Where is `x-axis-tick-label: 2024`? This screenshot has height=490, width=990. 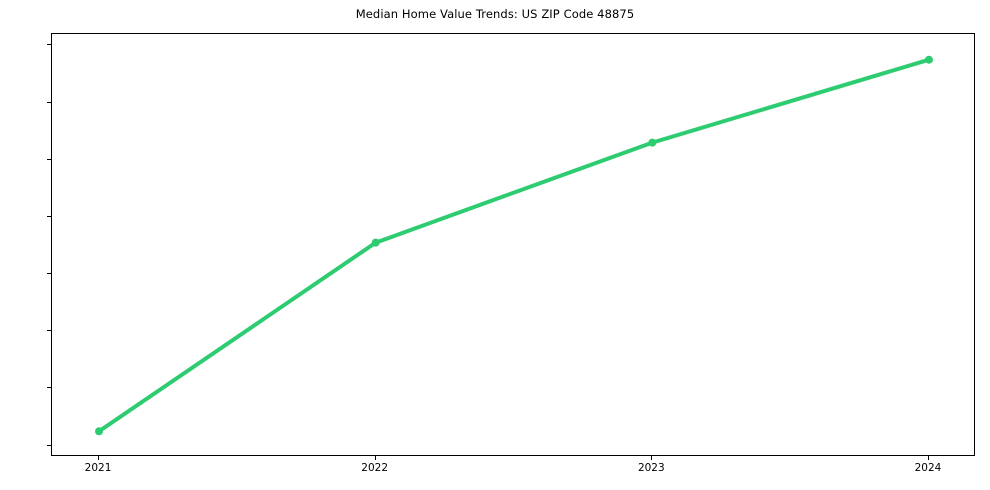 x-axis-tick-label: 2024 is located at coordinates (928, 468).